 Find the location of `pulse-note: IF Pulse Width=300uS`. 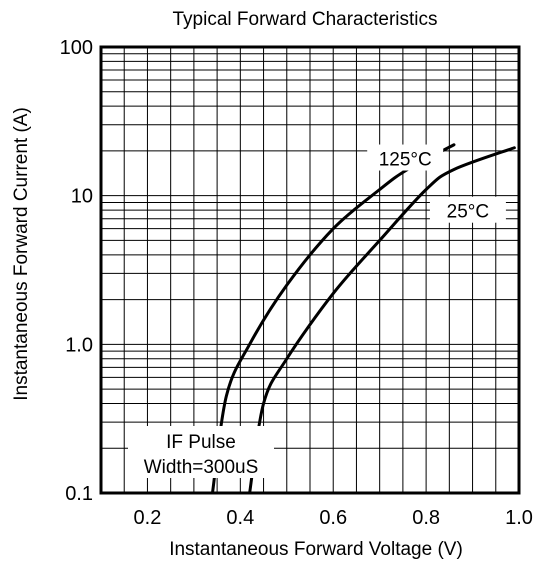

pulse-note: IF Pulse Width=300uS is located at coordinates (201, 452).